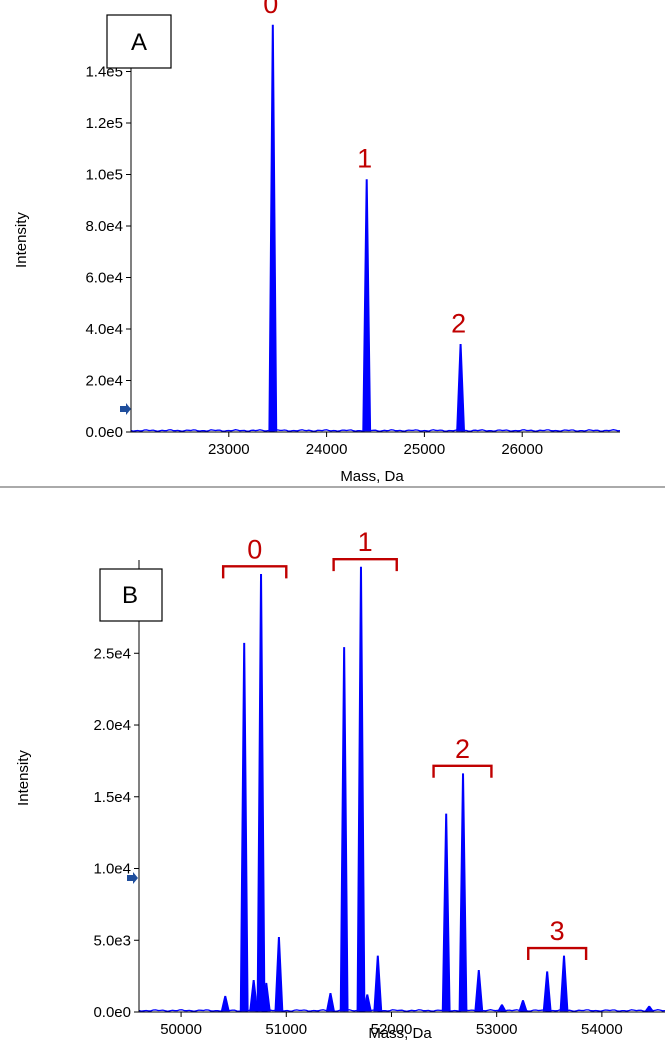  Describe the element at coordinates (125, 409) in the screenshot. I see `panel-a-baseline-arrow-icon` at that location.